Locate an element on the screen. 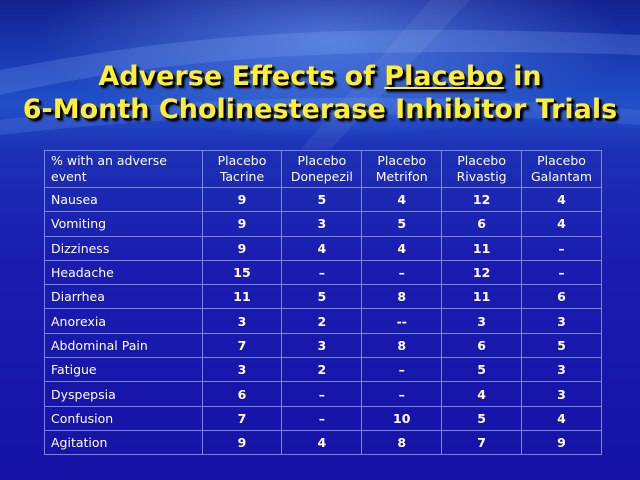  table-row: Fatigue 3 2 – 5 3 is located at coordinates (323, 370).